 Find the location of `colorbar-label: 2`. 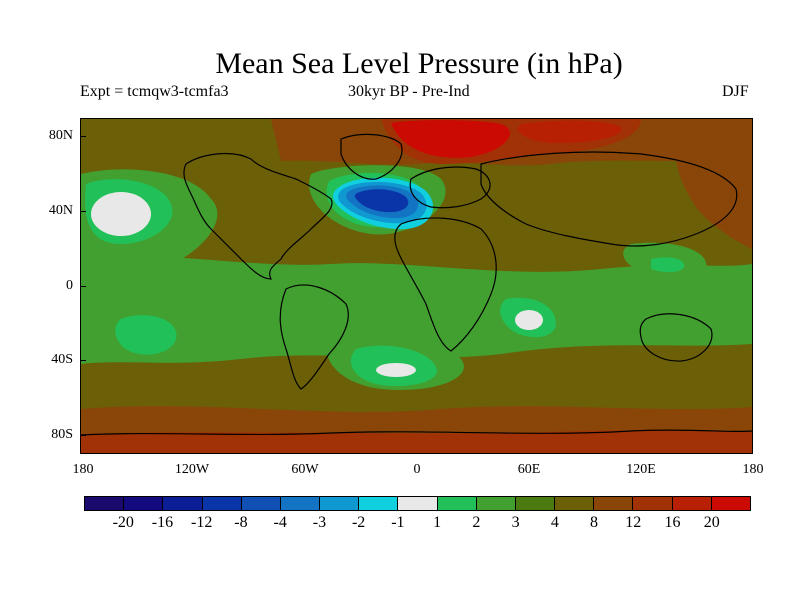

colorbar-label: 2 is located at coordinates (476, 522).